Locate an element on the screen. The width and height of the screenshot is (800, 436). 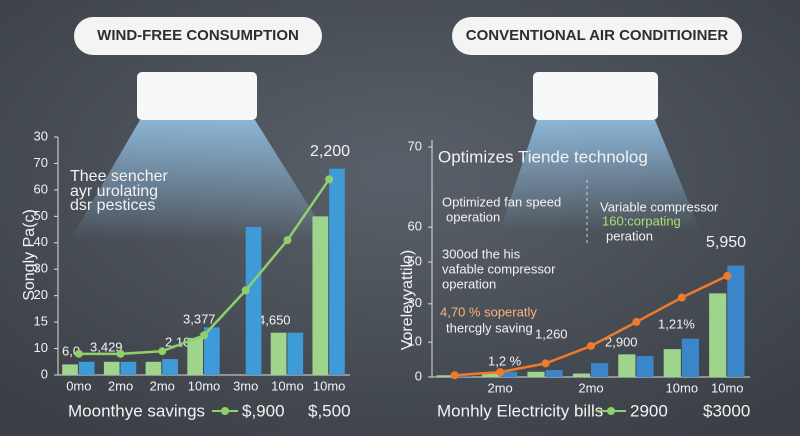
annotation: 4,70 % soperatly is located at coordinates (488, 311).